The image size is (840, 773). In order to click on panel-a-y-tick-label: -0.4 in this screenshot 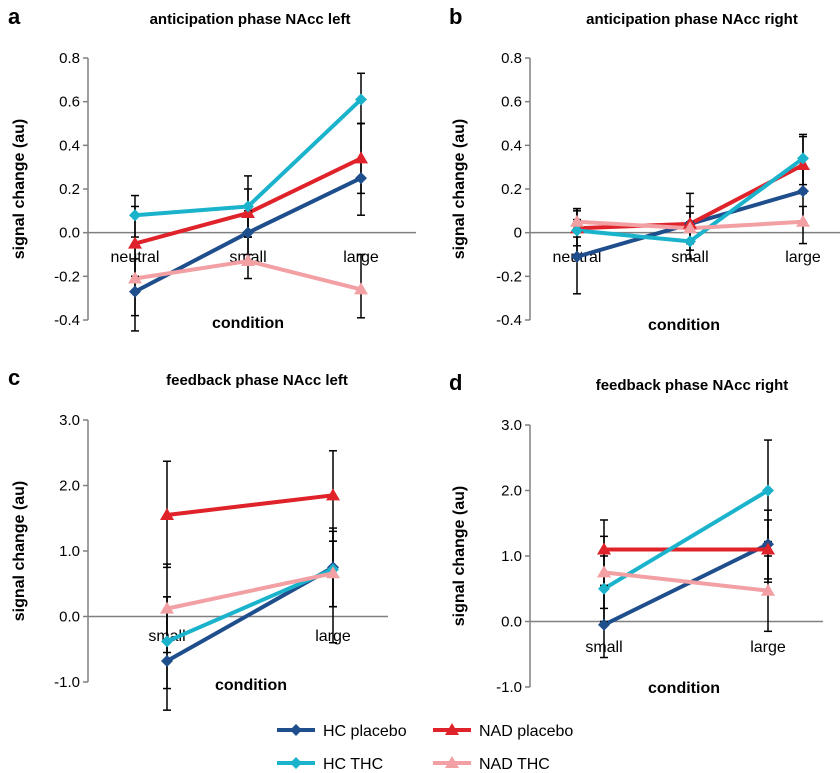, I will do `click(67, 320)`.